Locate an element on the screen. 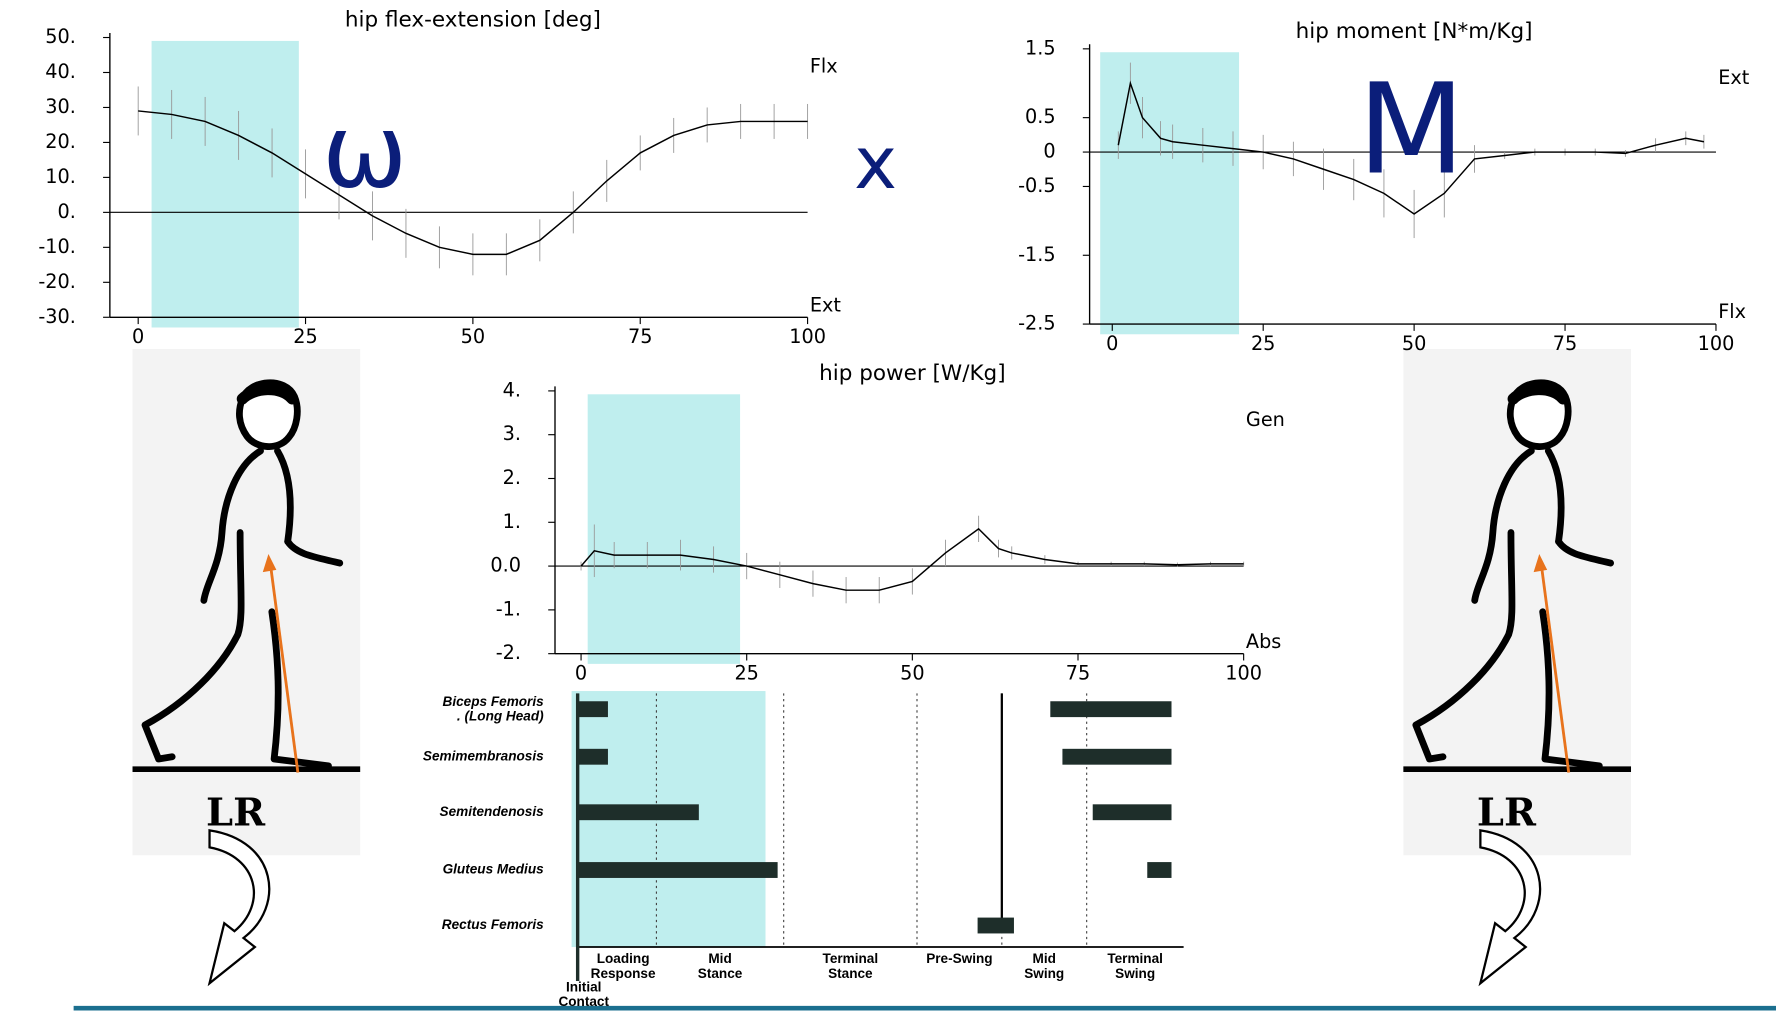  muscle-label: . (Long Head) is located at coordinates (500, 716).